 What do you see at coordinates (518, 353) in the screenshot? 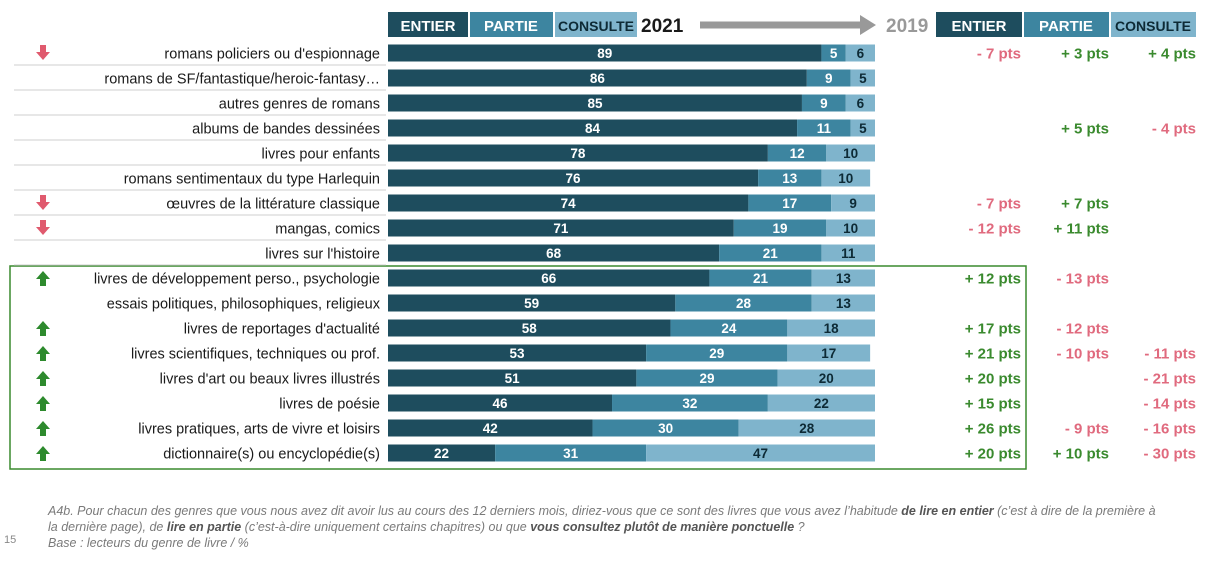
I see `bar-value-label: 53` at bounding box center [518, 353].